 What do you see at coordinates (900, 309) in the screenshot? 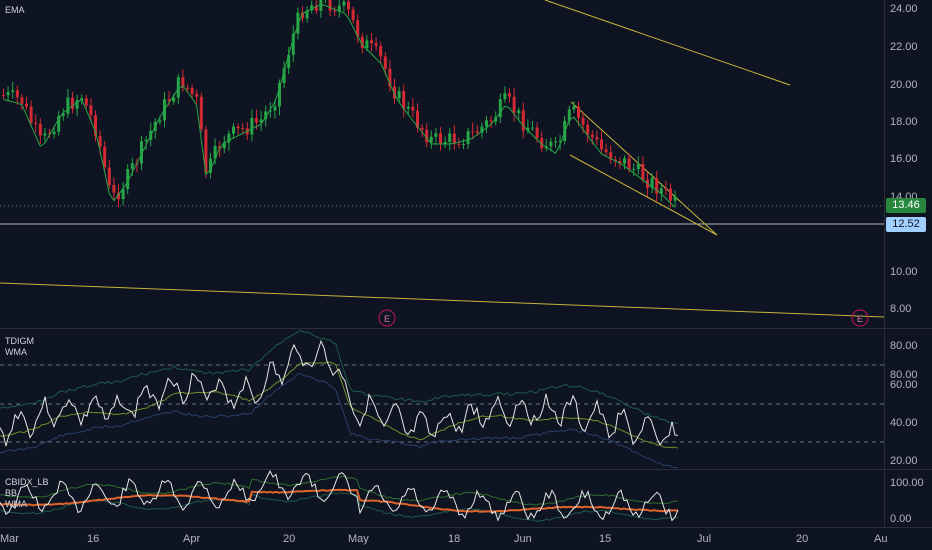
I see `price-tick: 8.00` at bounding box center [900, 309].